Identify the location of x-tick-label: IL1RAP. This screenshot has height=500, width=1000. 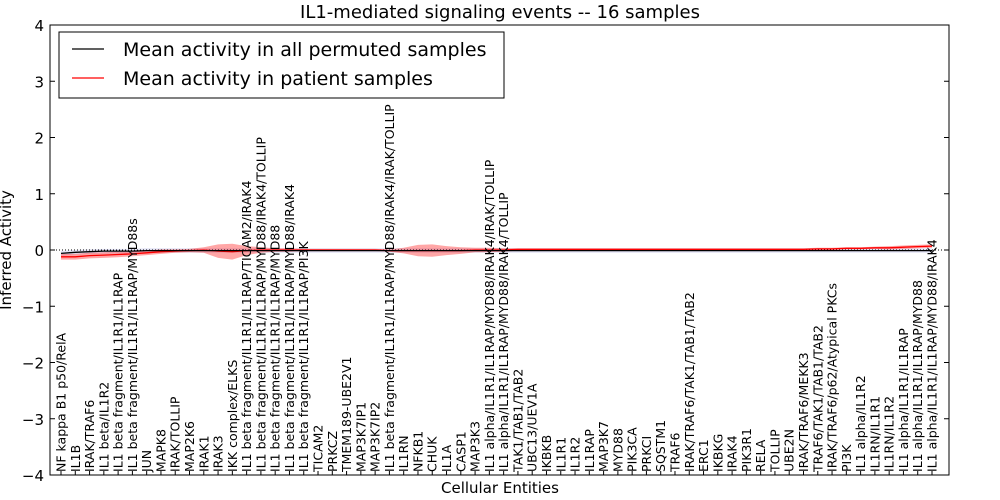
(589, 450).